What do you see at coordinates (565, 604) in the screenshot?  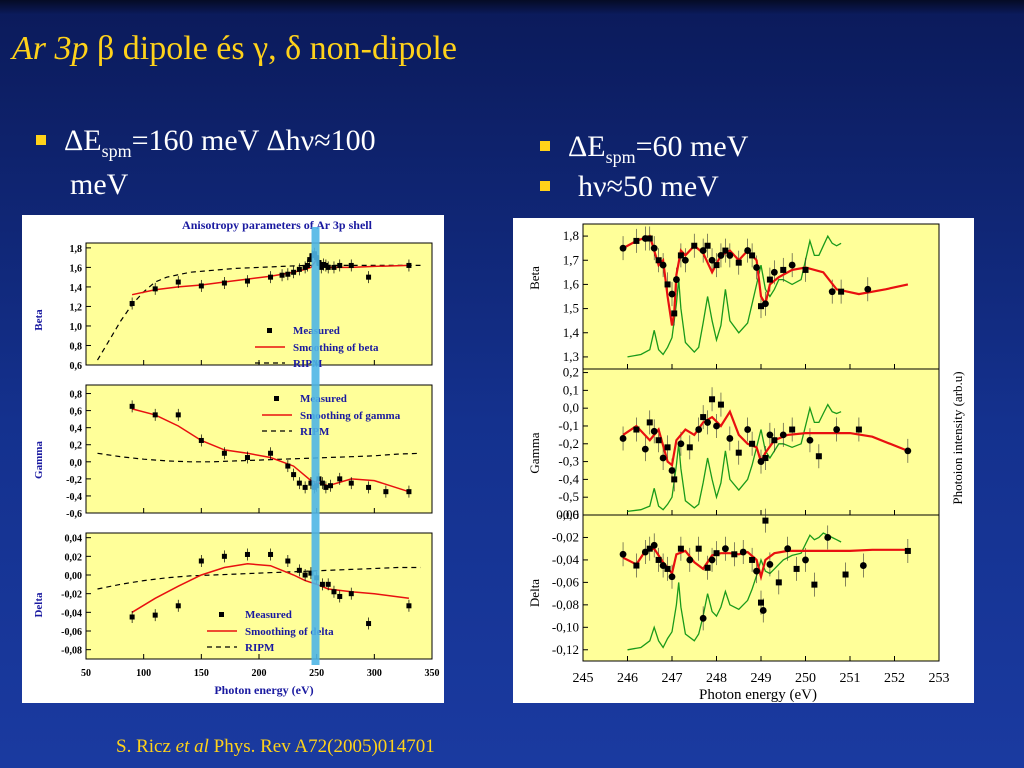 I see `y-tick-label: -0,08` at bounding box center [565, 604].